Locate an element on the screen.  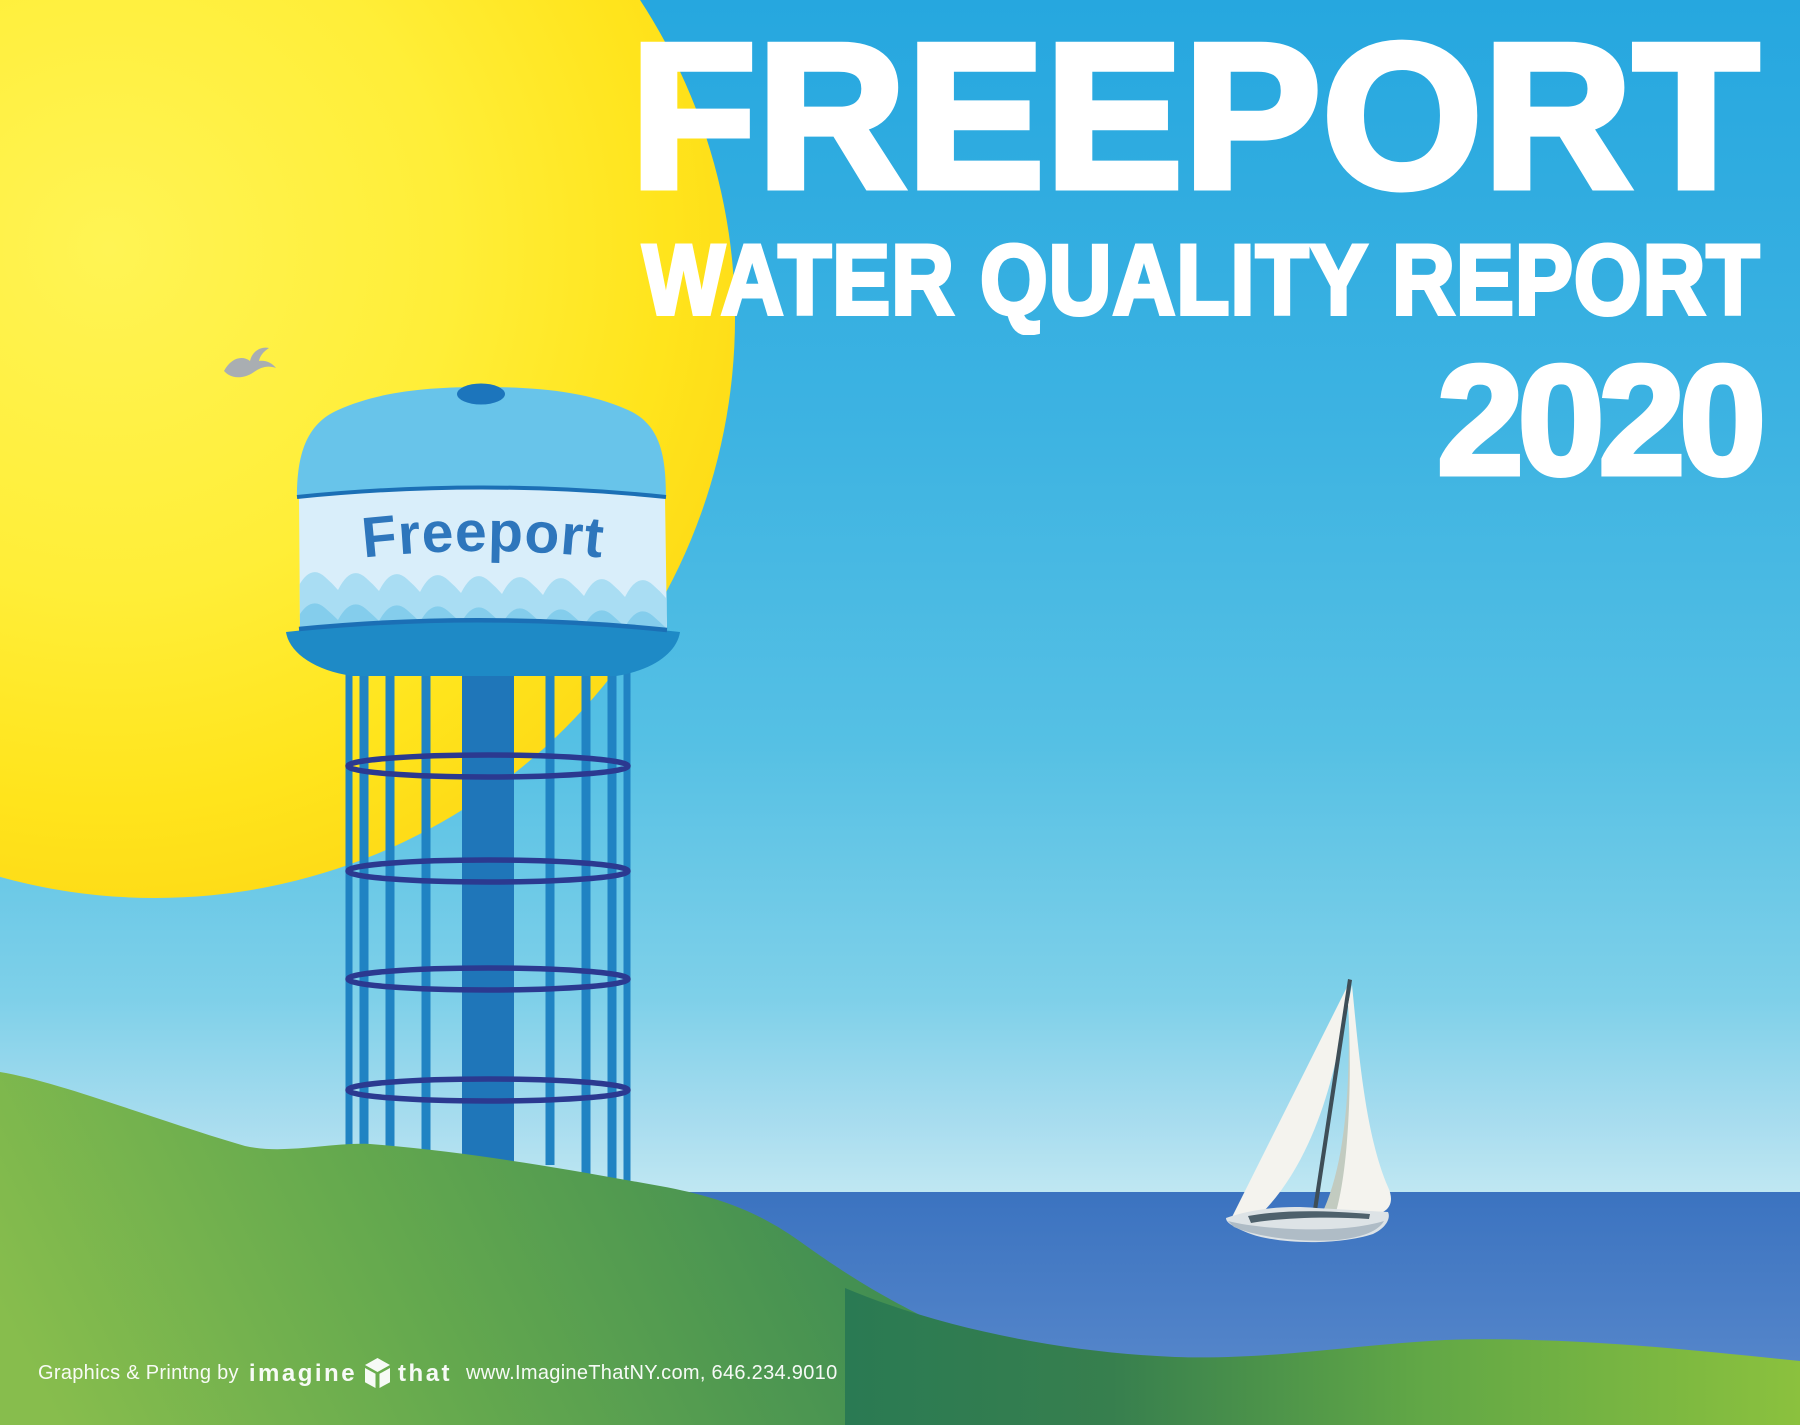
title-year: 2020 is located at coordinates (1601, 421).